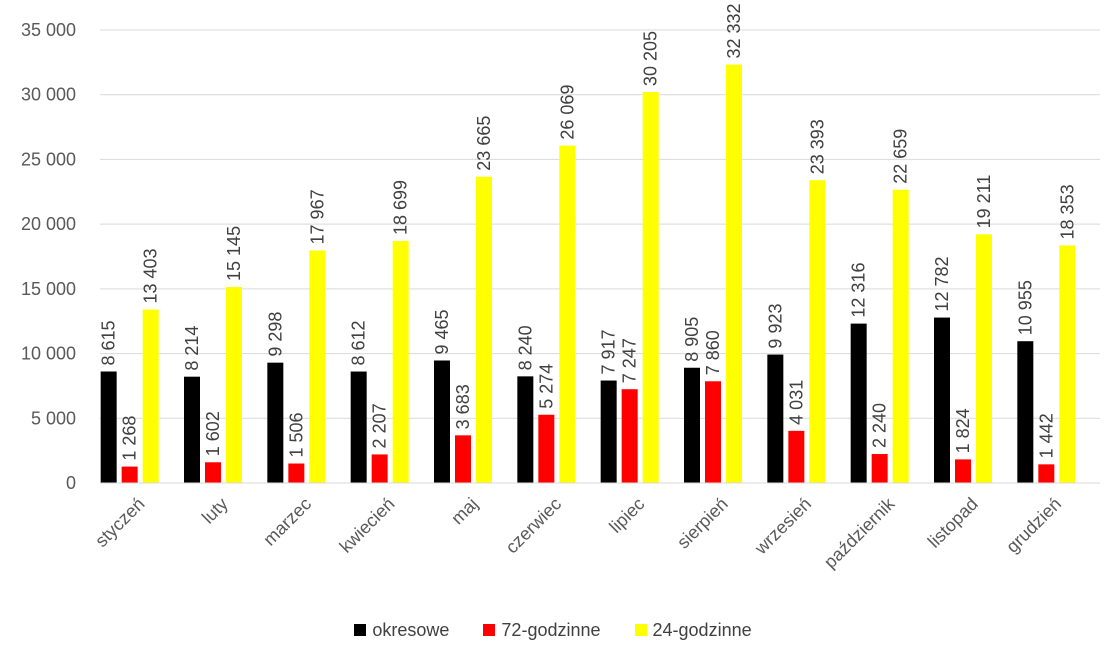 The width and height of the screenshot is (1106, 651). What do you see at coordinates (859, 532) in the screenshot?
I see `x-tick-label-październik: październik` at bounding box center [859, 532].